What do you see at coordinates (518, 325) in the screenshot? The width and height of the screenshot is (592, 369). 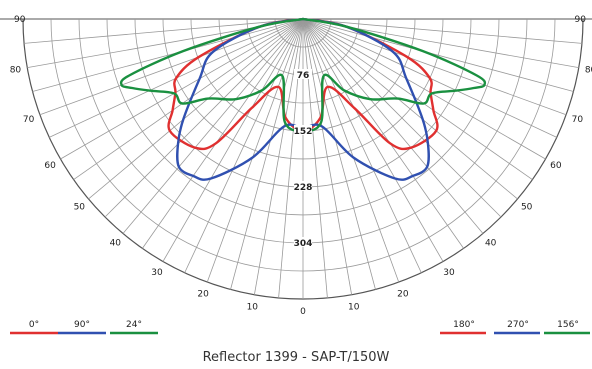 I see `legend-label: 270°` at bounding box center [518, 325].